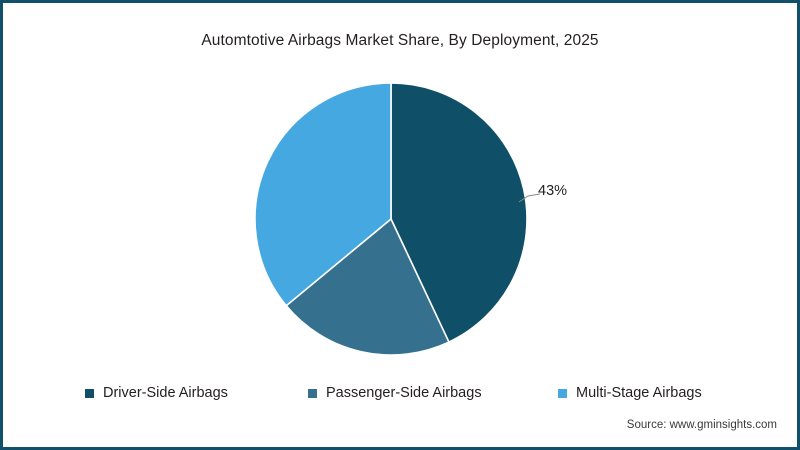 This screenshot has width=800, height=450. Describe the element at coordinates (323, 194) in the screenshot. I see `pie-slice-multi-stage-airbags` at that location.